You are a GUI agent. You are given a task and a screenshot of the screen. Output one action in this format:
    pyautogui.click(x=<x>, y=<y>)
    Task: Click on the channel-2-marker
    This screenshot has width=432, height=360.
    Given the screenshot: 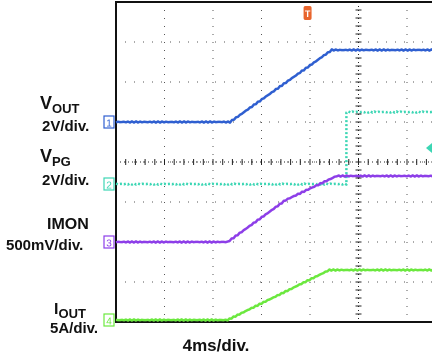 What is the action you would take?
    pyautogui.click(x=109, y=184)
    